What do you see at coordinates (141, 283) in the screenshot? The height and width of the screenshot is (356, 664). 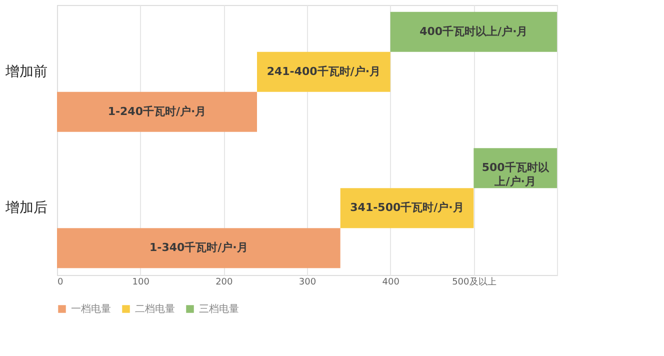 I see `x-tick-label: 100` at bounding box center [141, 283].